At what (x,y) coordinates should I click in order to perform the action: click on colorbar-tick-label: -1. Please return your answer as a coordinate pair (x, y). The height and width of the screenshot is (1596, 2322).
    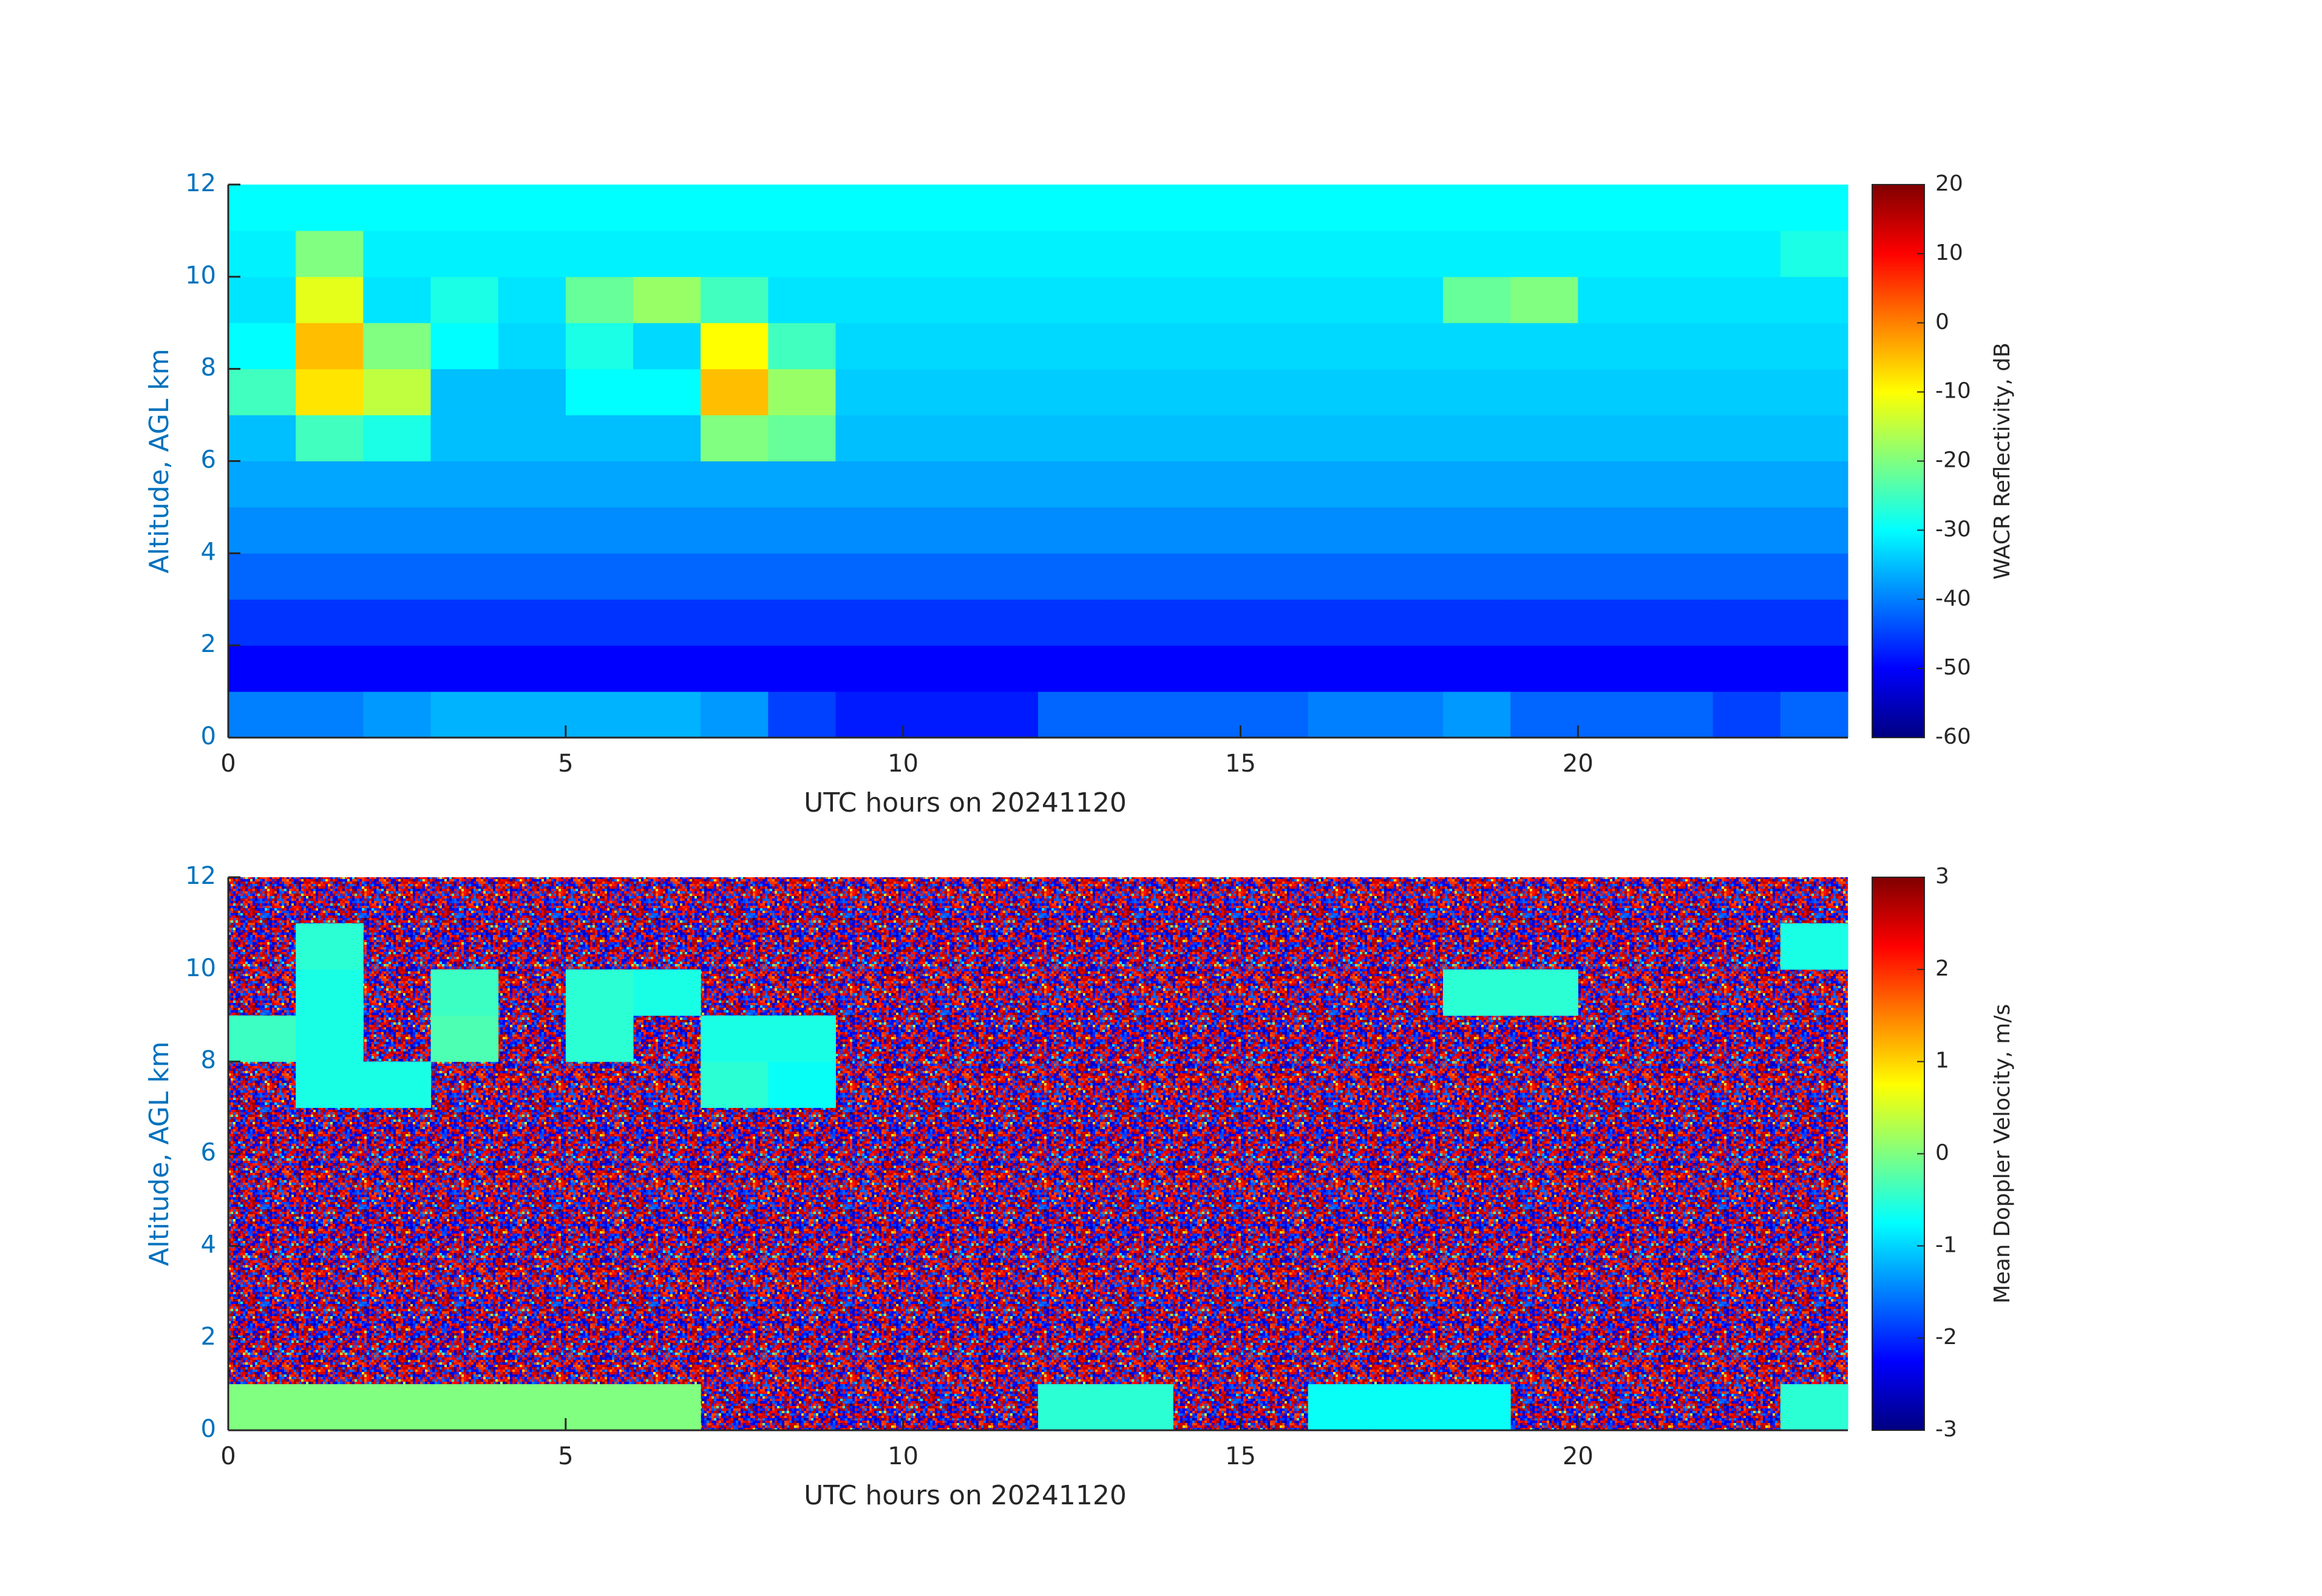
    Looking at the image, I should click on (1946, 1244).